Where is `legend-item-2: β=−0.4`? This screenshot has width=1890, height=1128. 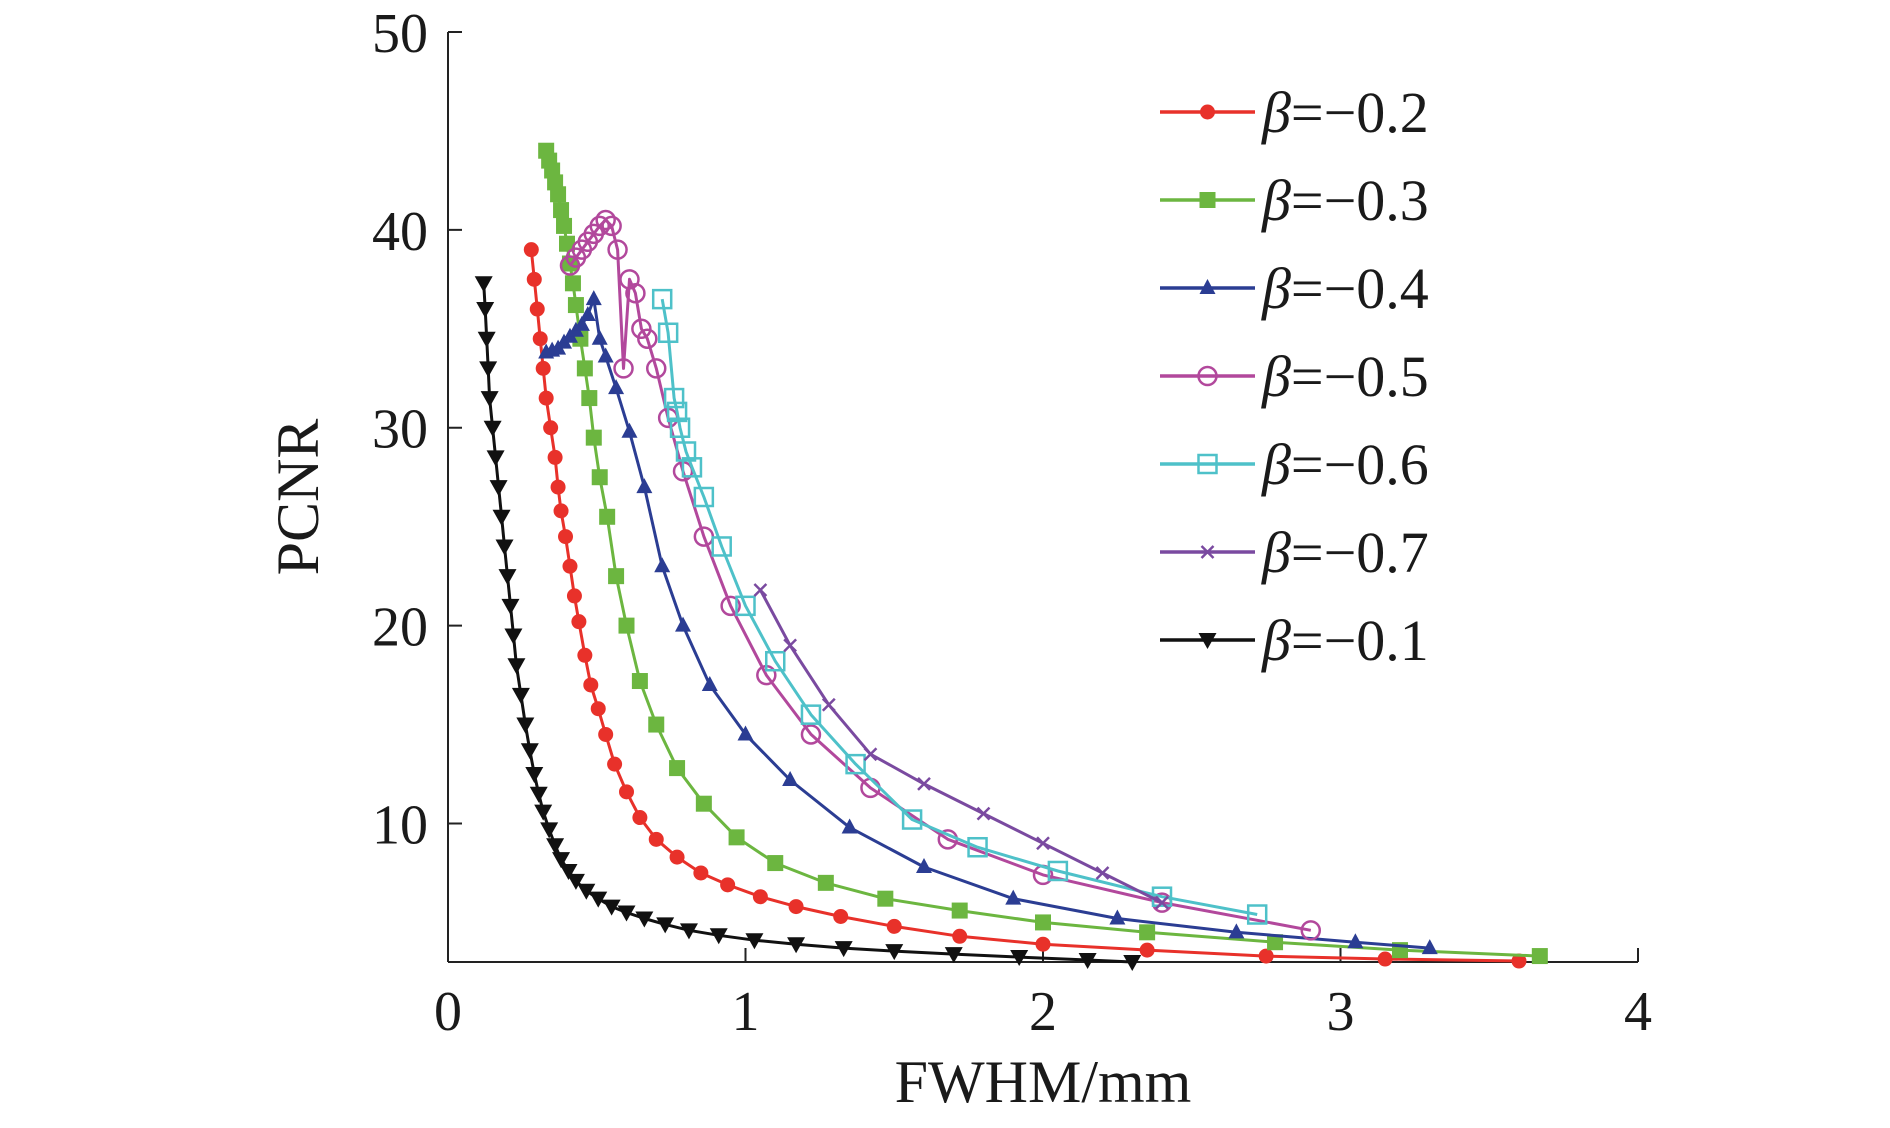
legend-item-2: β=−0.4 is located at coordinates (1294, 288).